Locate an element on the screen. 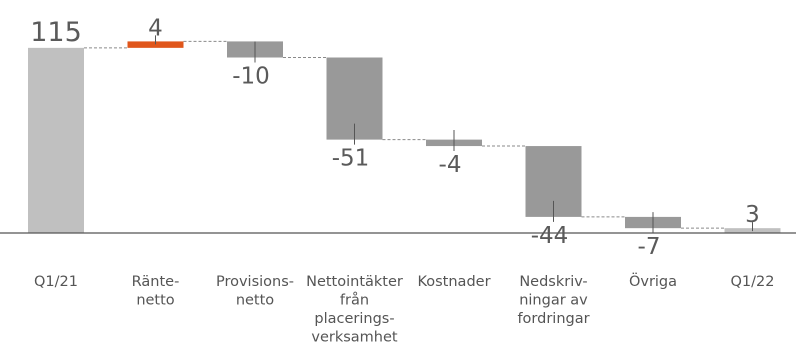 This screenshot has height=357, width=796. category-label-line: Q1/22 is located at coordinates (753, 282).